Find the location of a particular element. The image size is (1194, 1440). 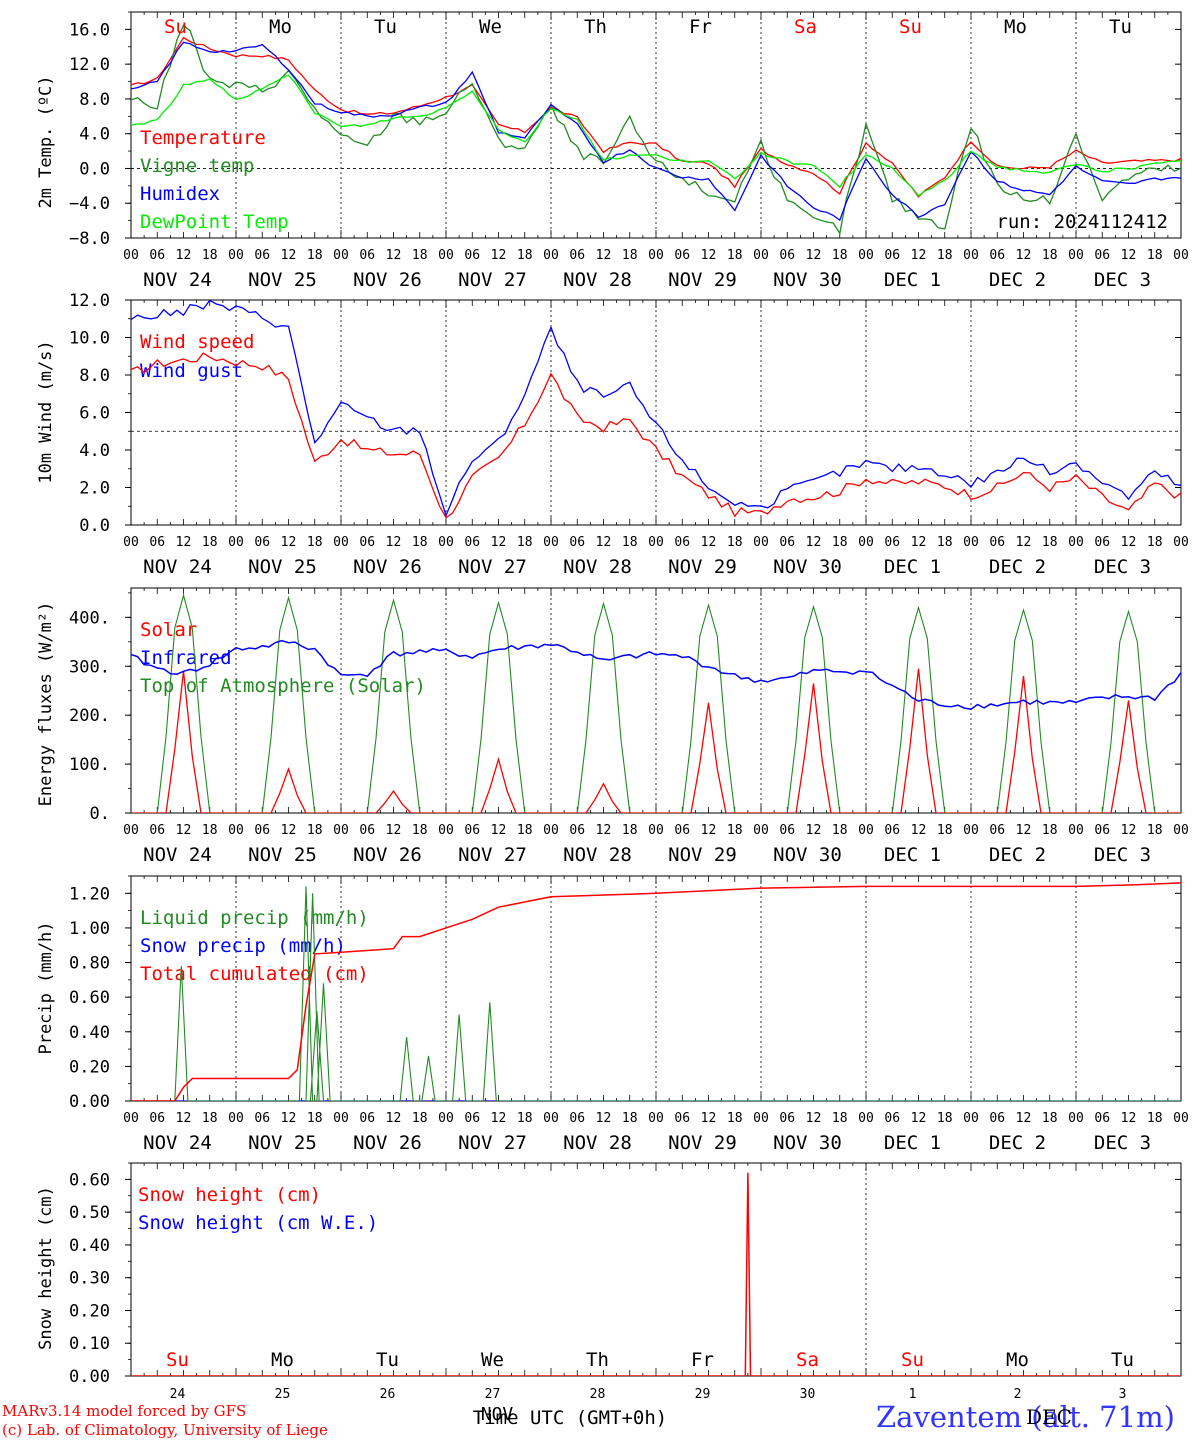

date-label: NOV 29 is located at coordinates (702, 855).